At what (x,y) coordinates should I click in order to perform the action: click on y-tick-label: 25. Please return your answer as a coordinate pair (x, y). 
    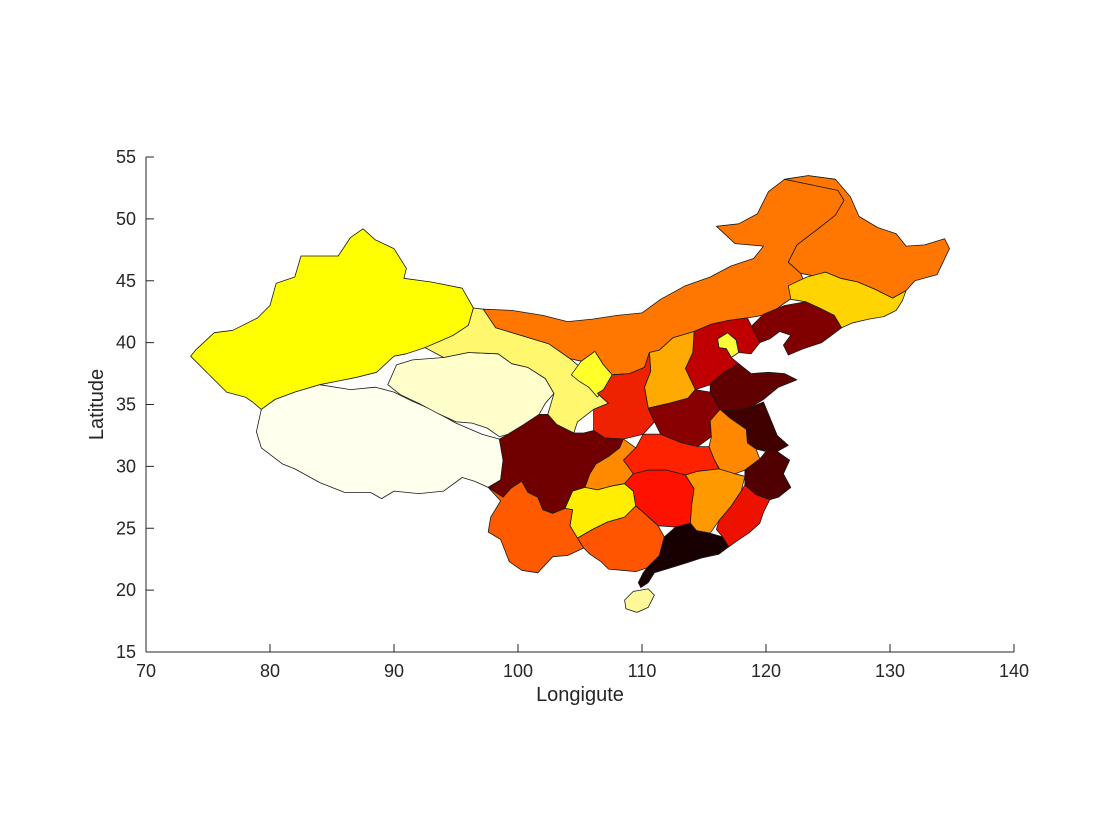
    Looking at the image, I should click on (126, 528).